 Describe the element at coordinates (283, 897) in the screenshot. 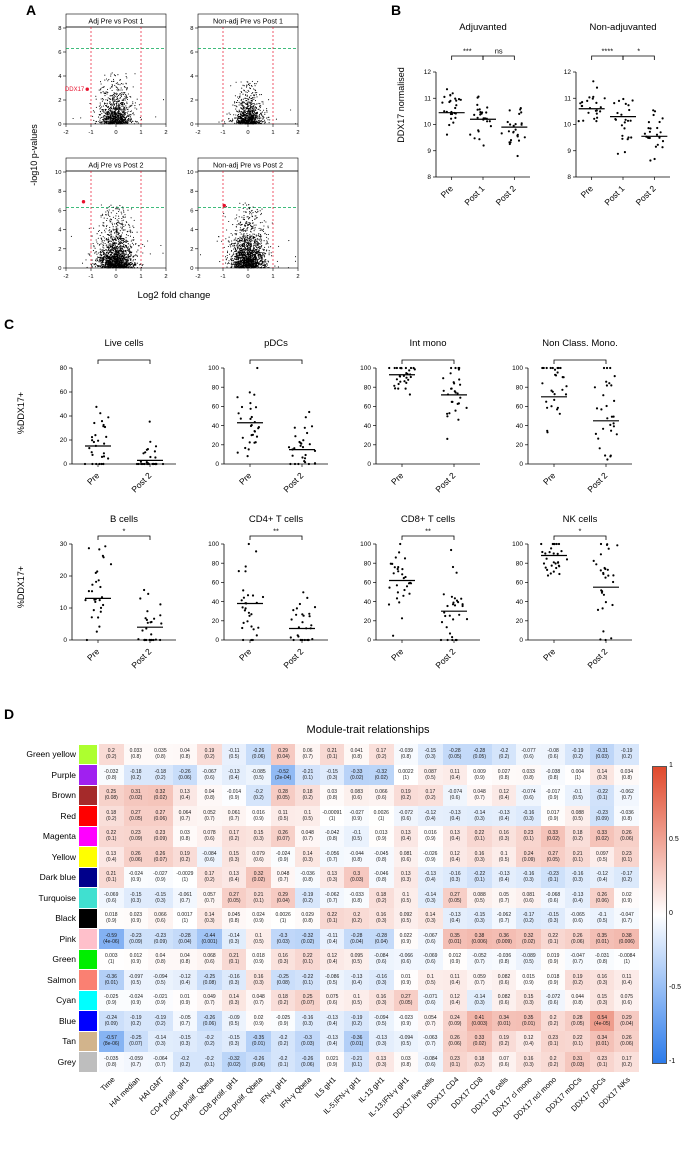

I see `heatmap-cell: 0.29 (0.04)` at that location.